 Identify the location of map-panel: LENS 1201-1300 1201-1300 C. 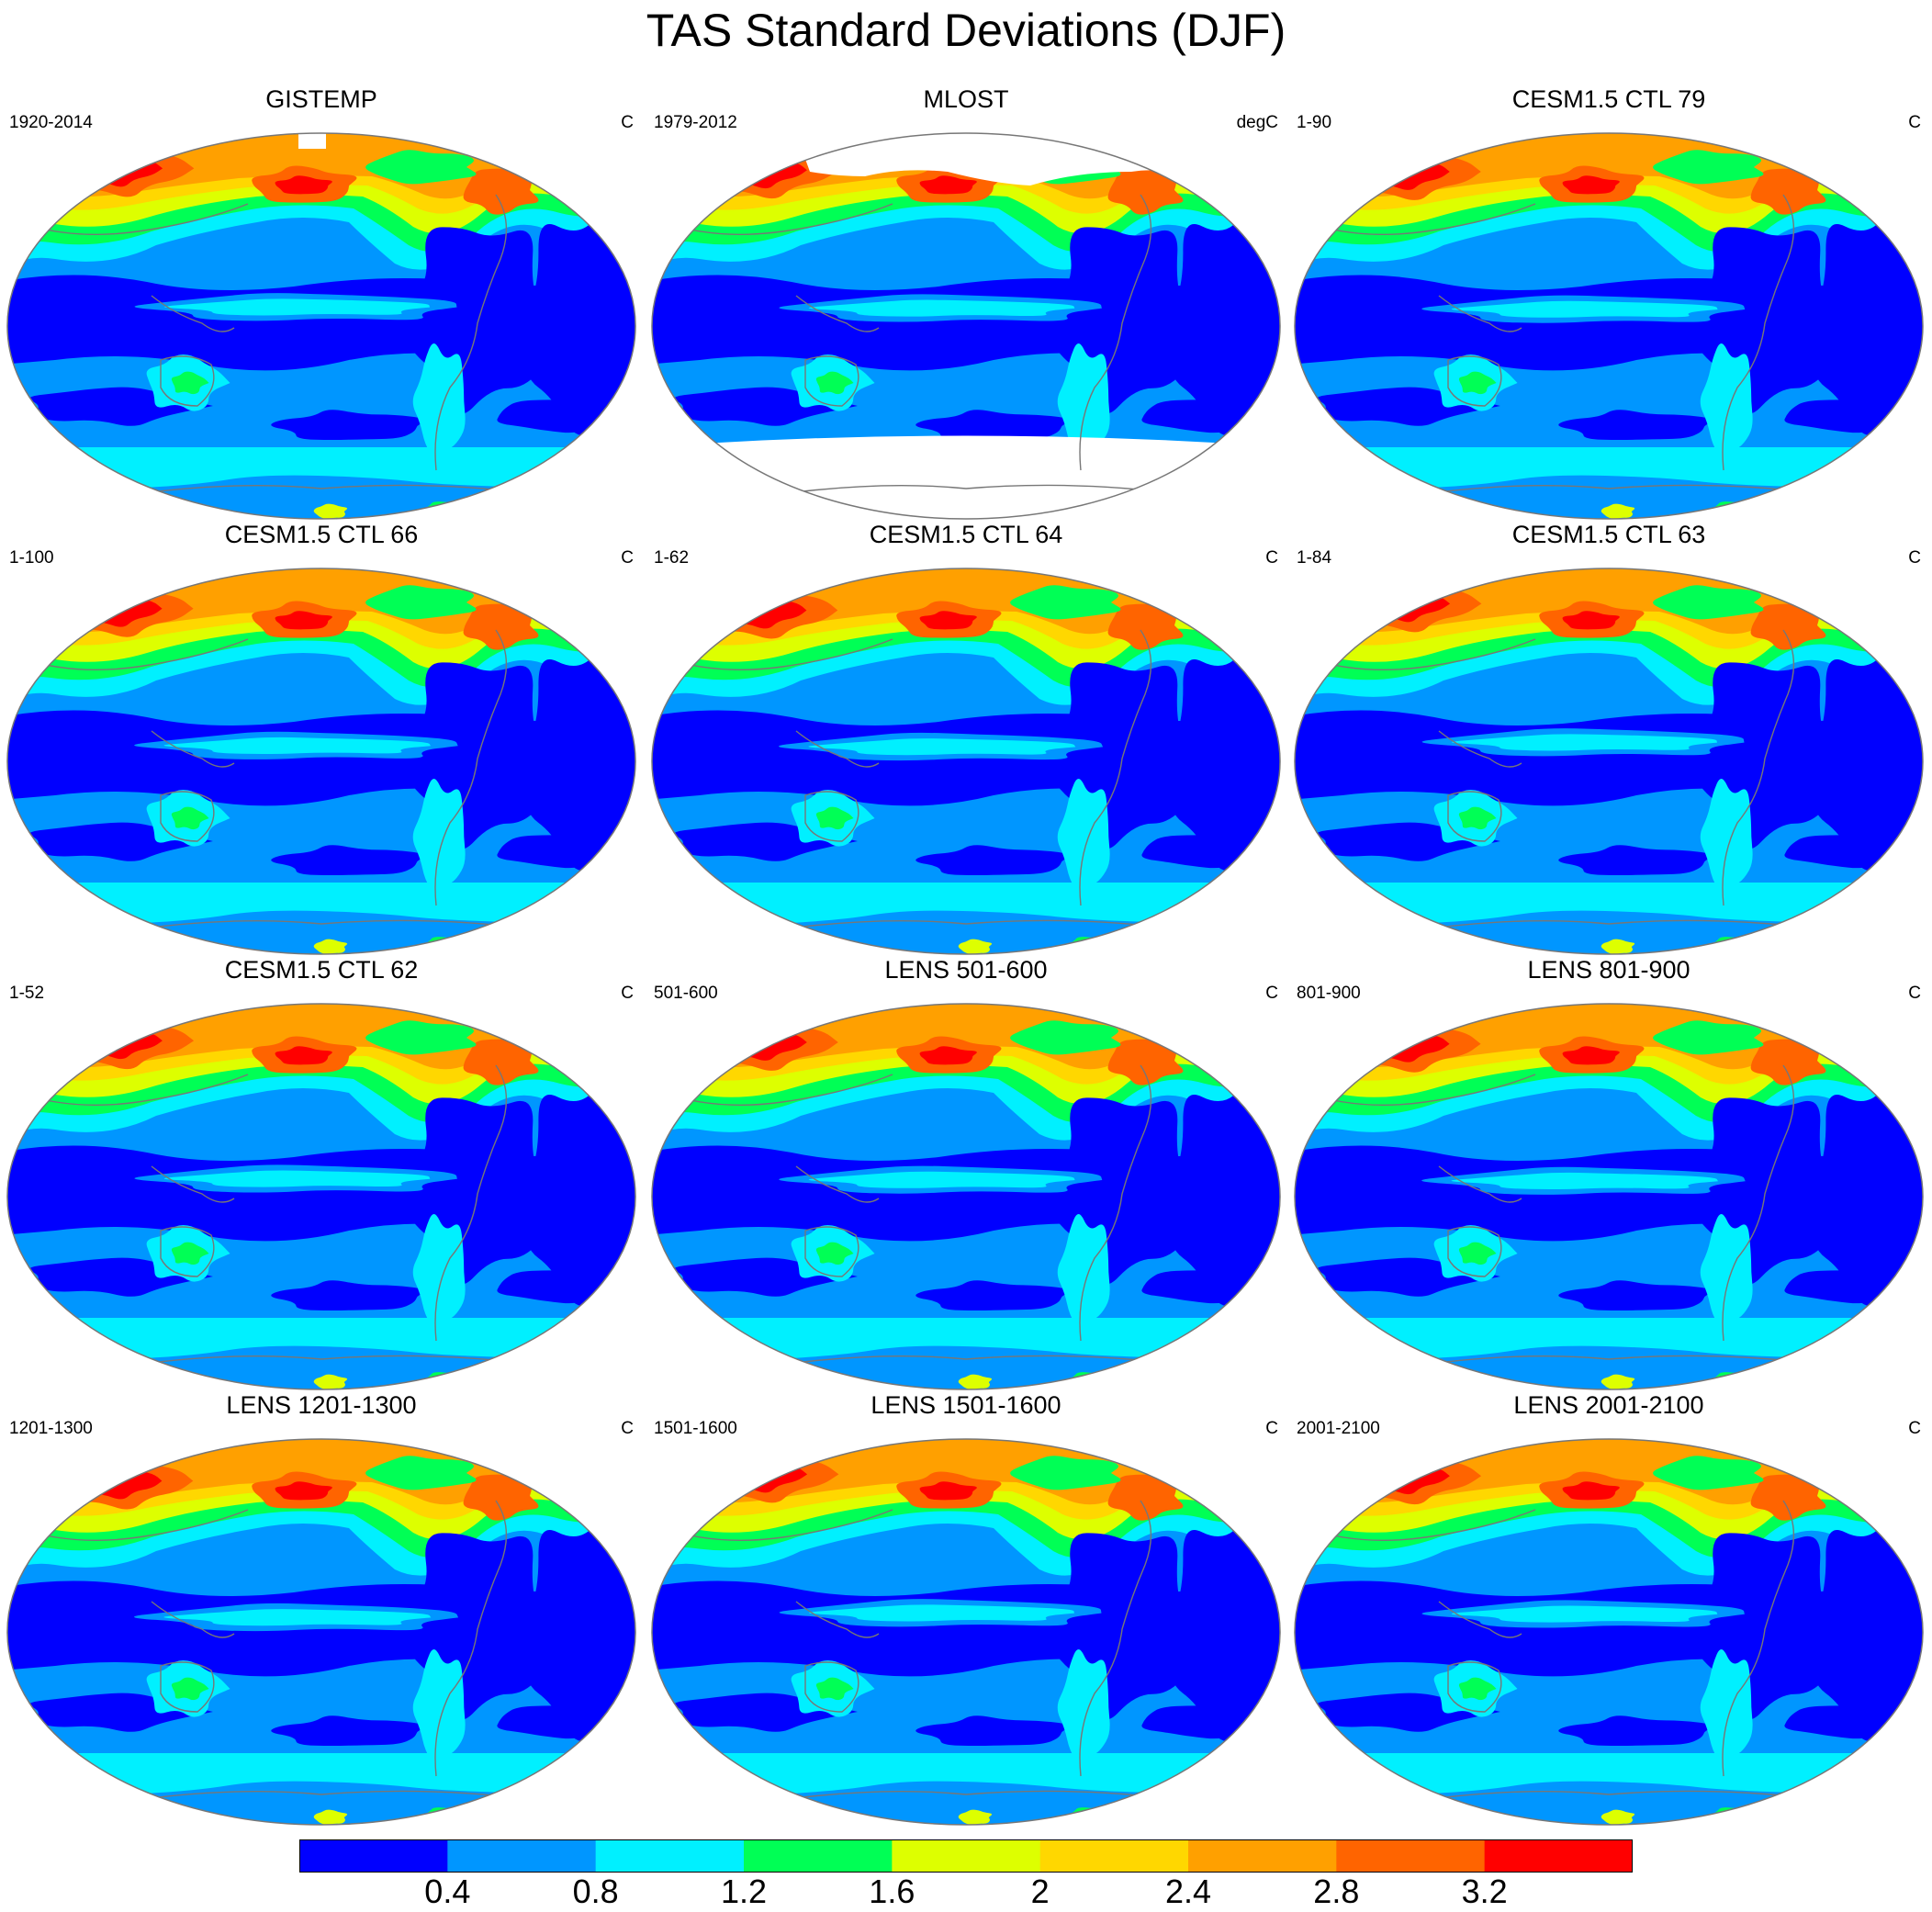
(321, 1608).